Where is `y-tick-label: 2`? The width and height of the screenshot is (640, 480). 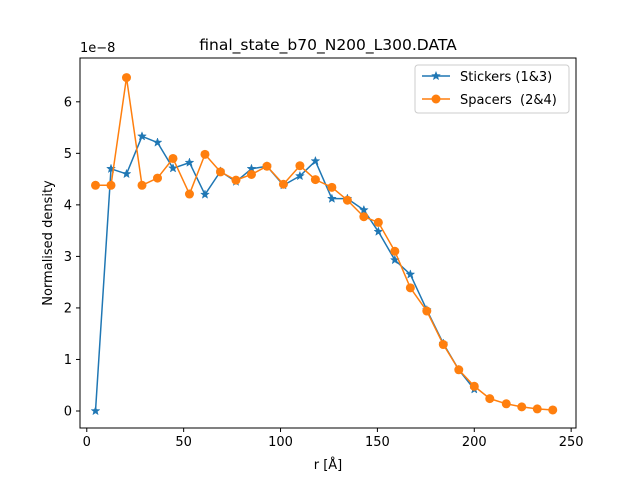
y-tick-label: 2 is located at coordinates (68, 308).